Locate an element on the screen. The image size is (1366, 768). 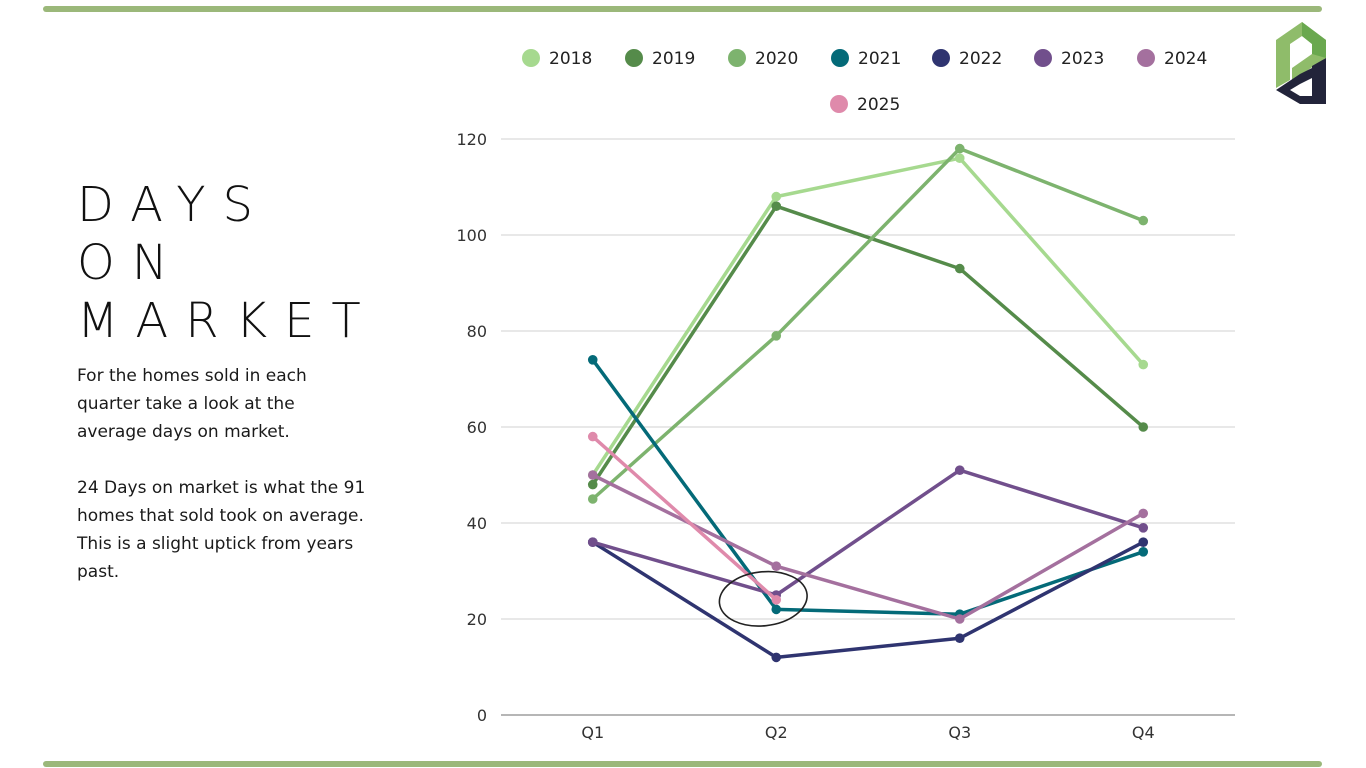
legend-item-2024: 2024 is located at coordinates (1172, 59).